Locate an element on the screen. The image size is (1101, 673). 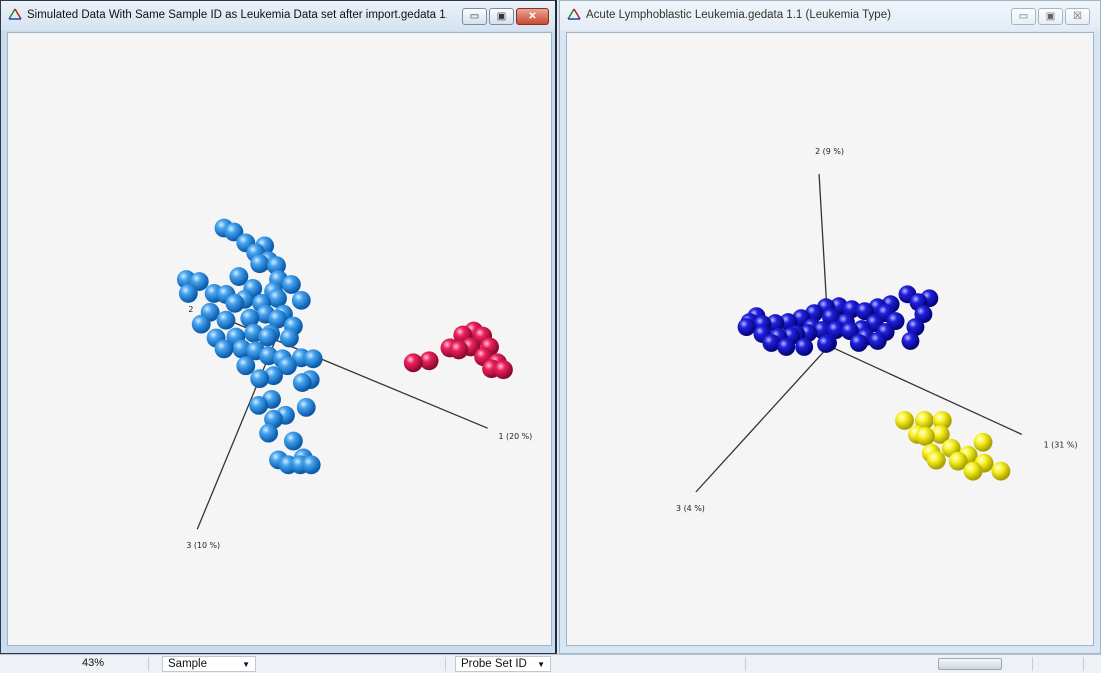
axis-1-line is located at coordinates (925, 390).